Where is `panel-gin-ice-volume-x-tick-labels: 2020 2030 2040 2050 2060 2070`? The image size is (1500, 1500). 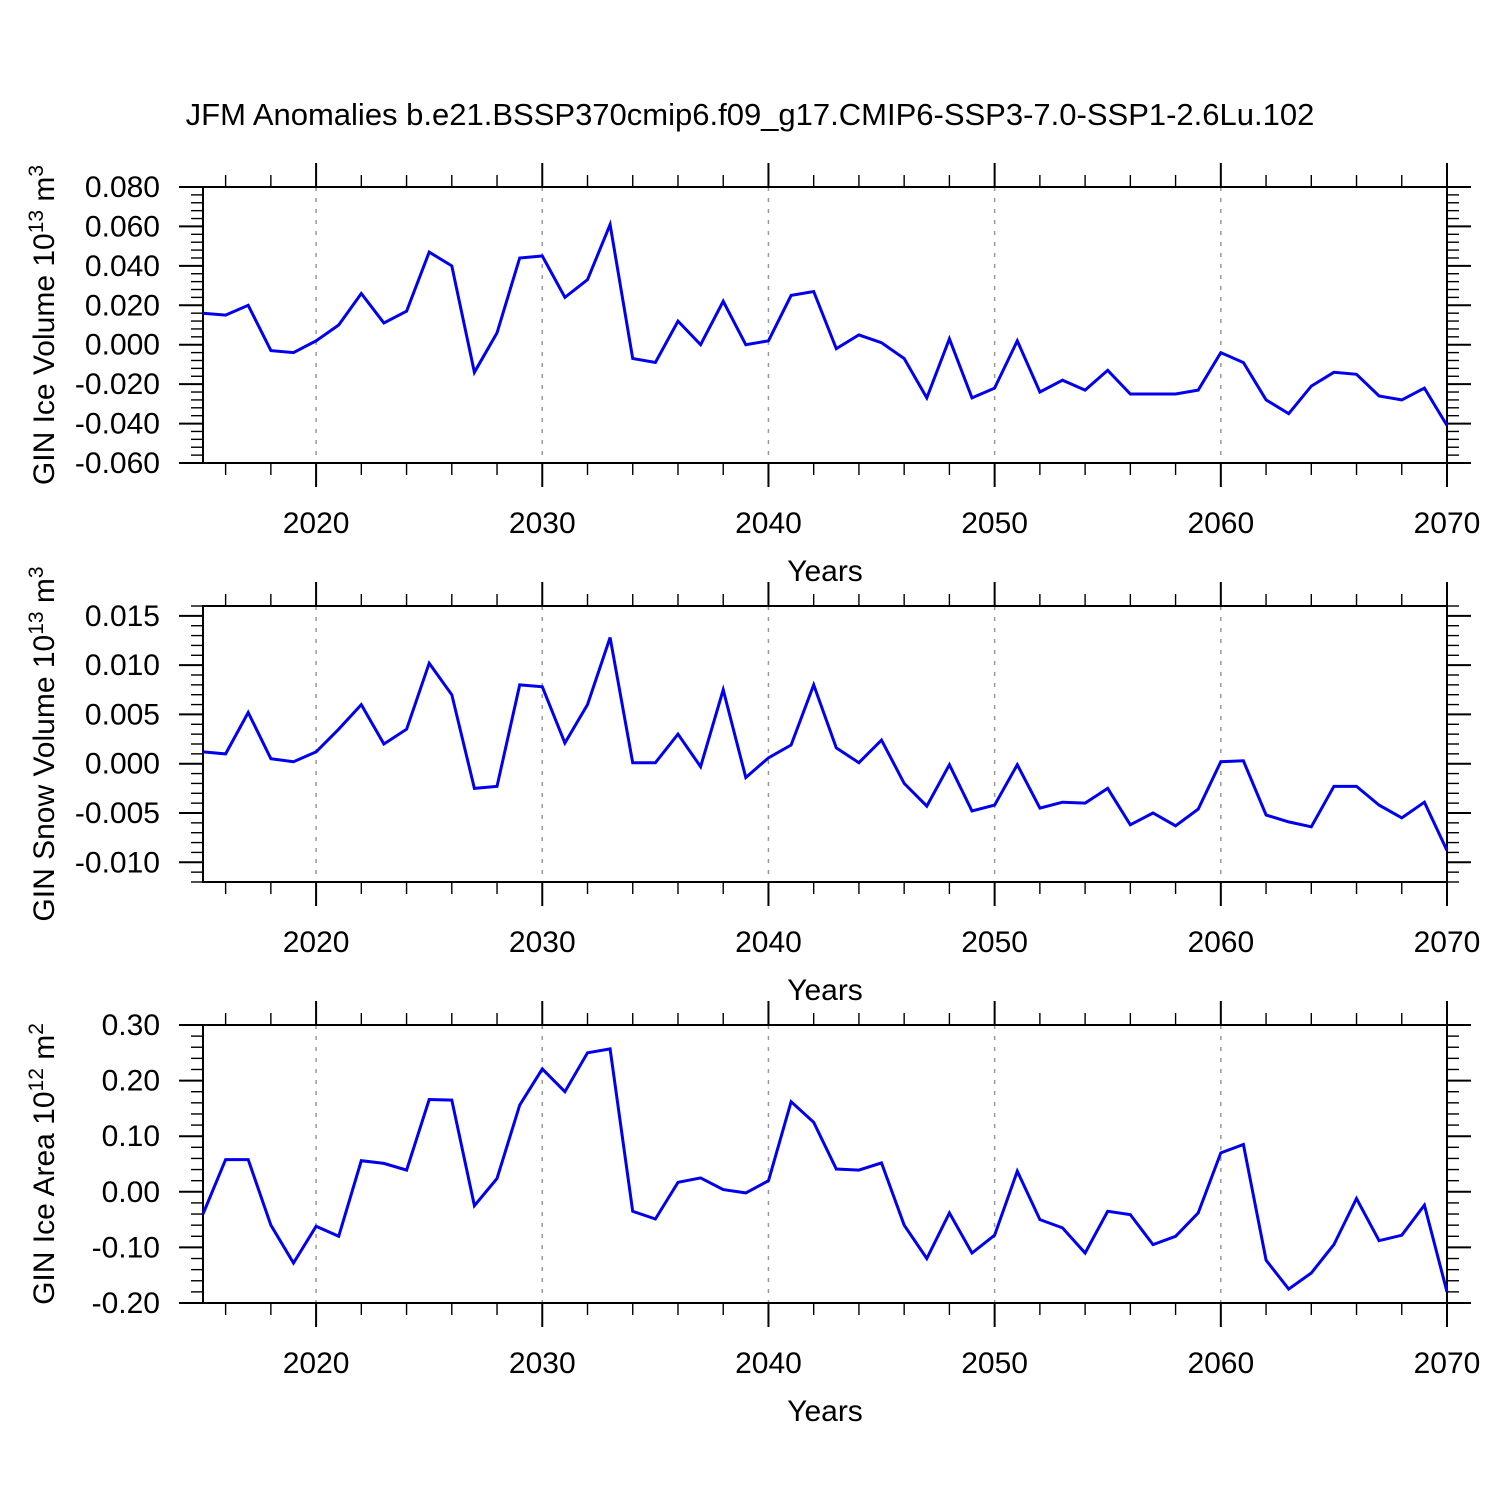
panel-gin-ice-volume-x-tick-labels: 2020 2030 2040 2050 2060 2070 is located at coordinates (882, 523).